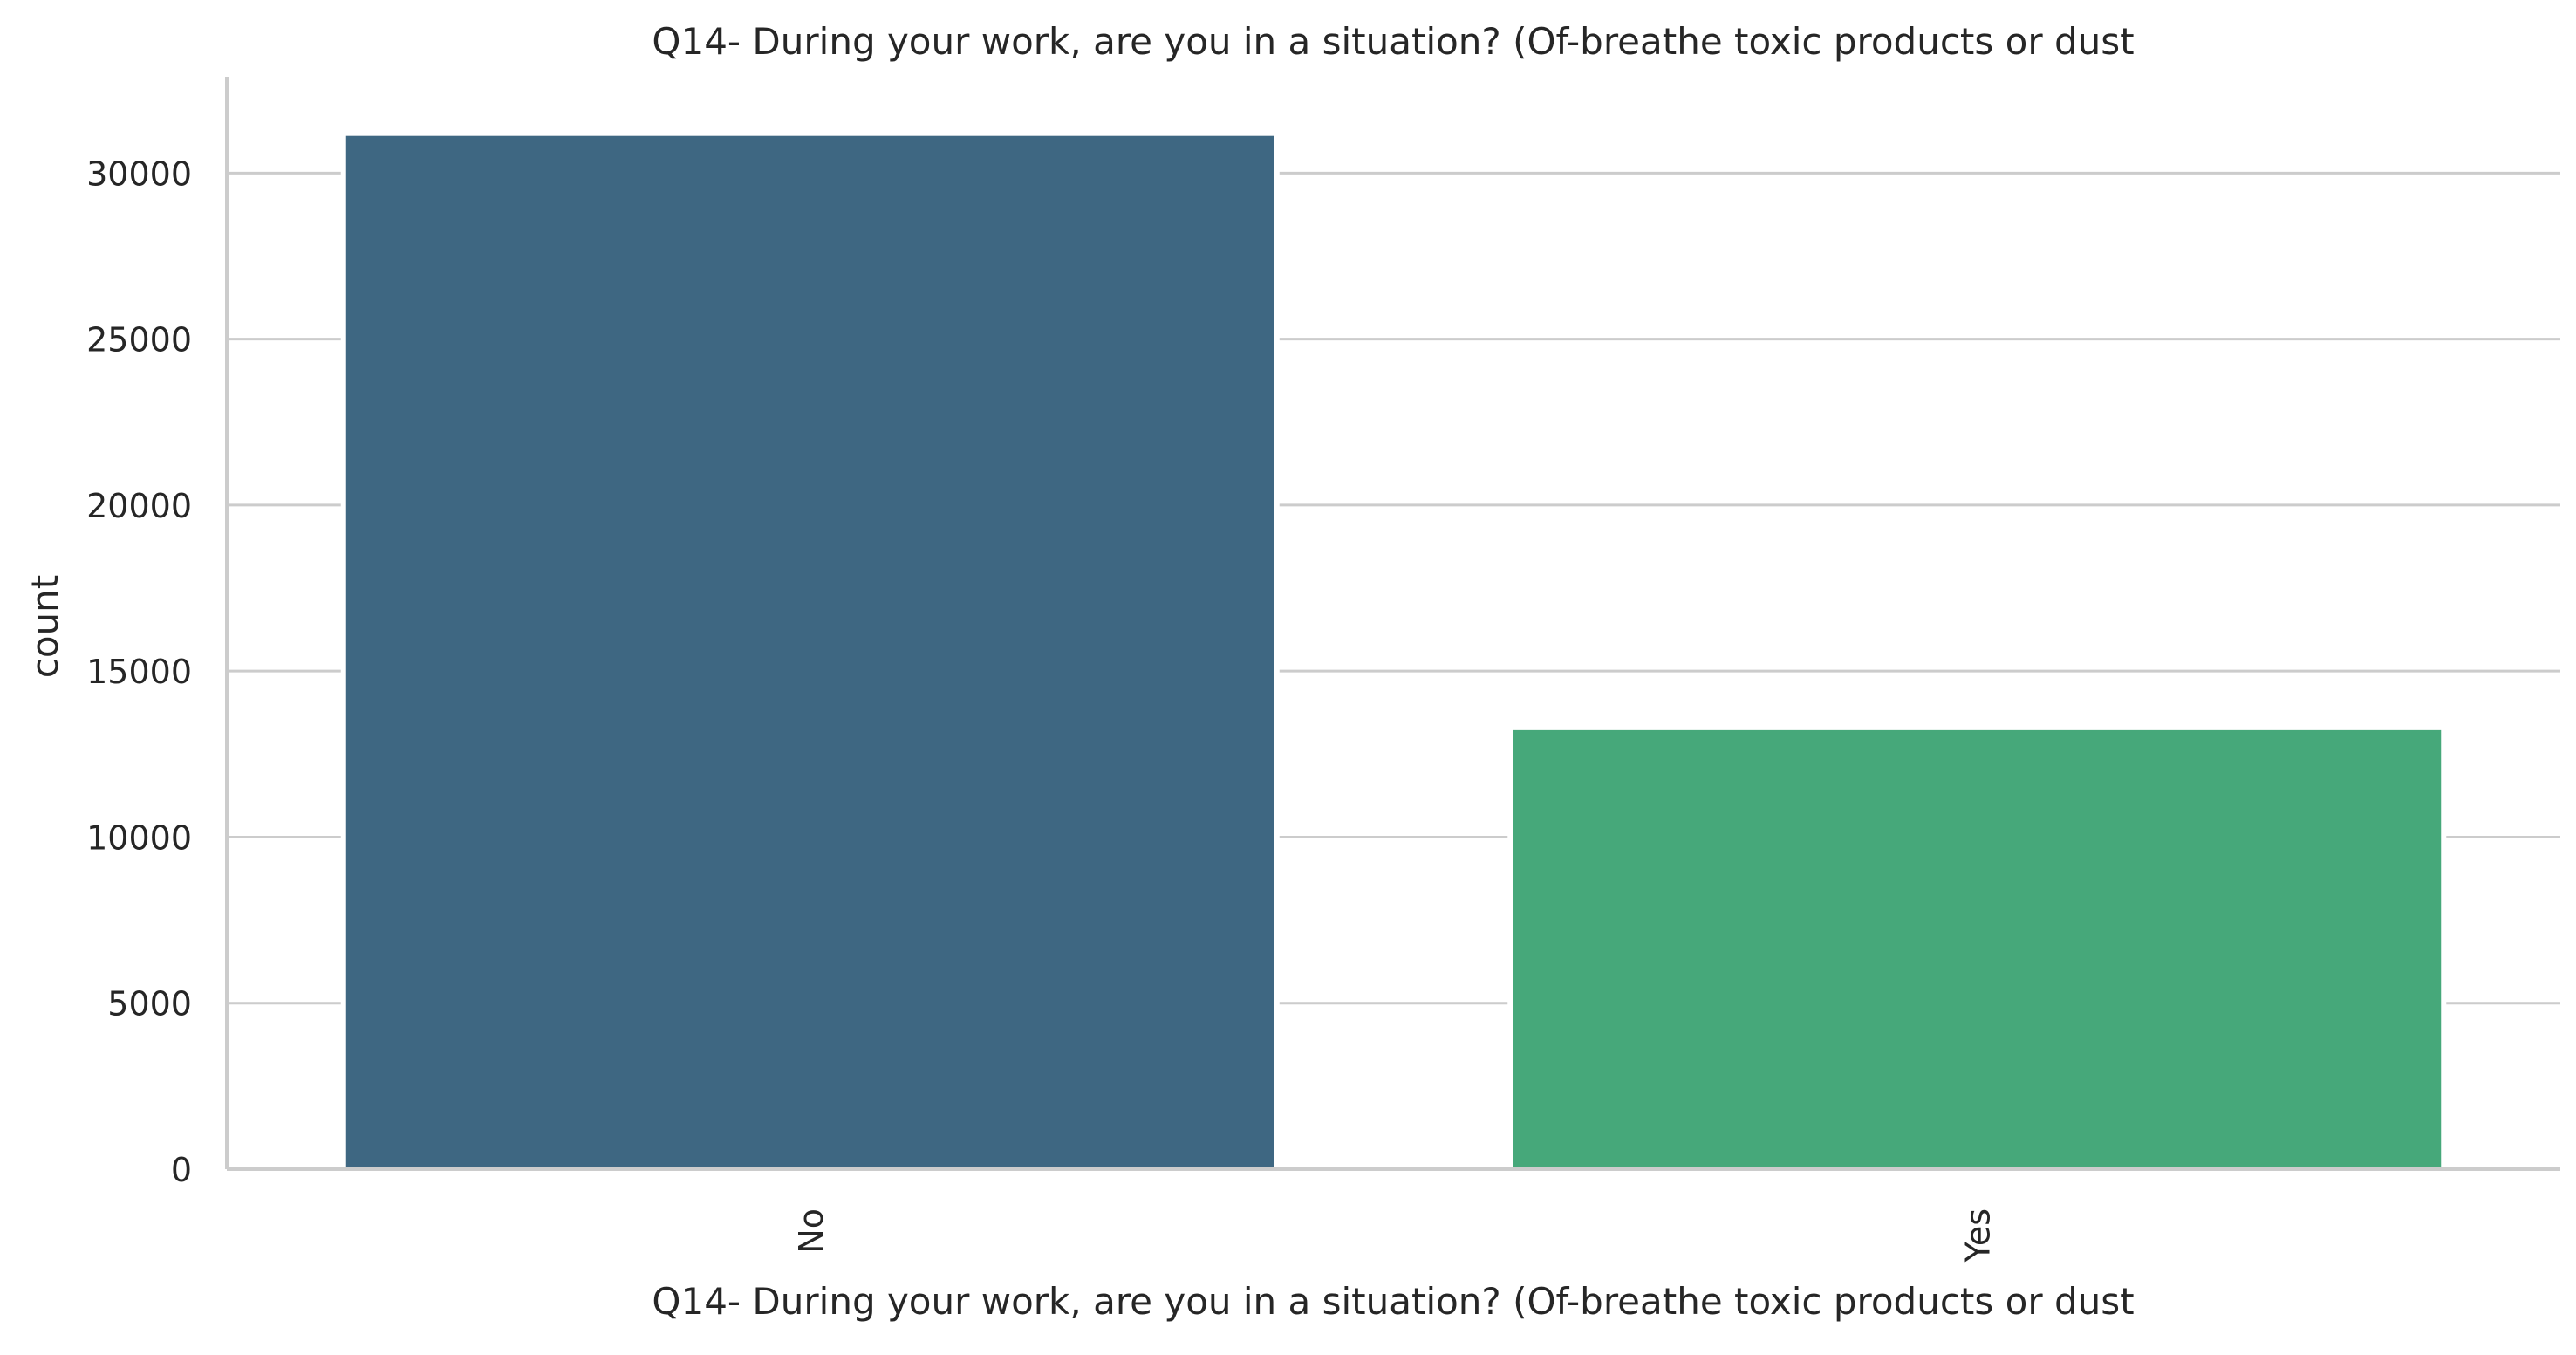 This screenshot has height=1355, width=2576. I want to click on x-tick-labels: No Yes, so click(1395, 1235).